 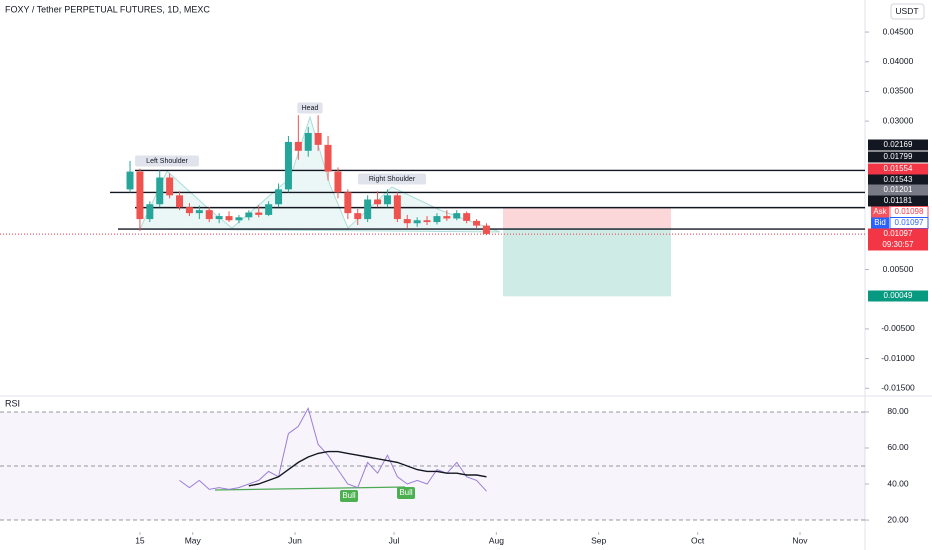 What do you see at coordinates (898, 411) in the screenshot?
I see `y-tick-label: 80.00` at bounding box center [898, 411].